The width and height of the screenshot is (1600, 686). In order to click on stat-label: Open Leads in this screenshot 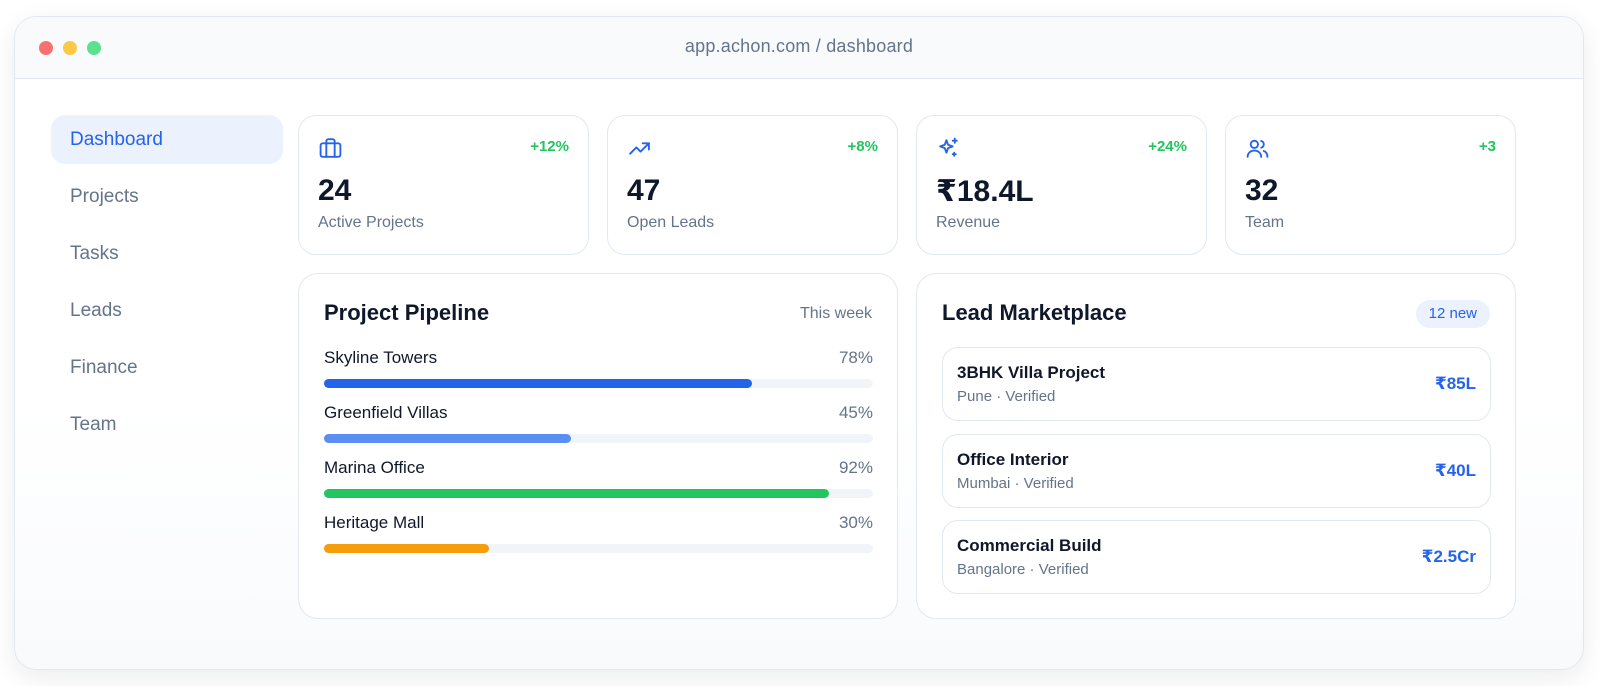, I will do `click(671, 222)`.